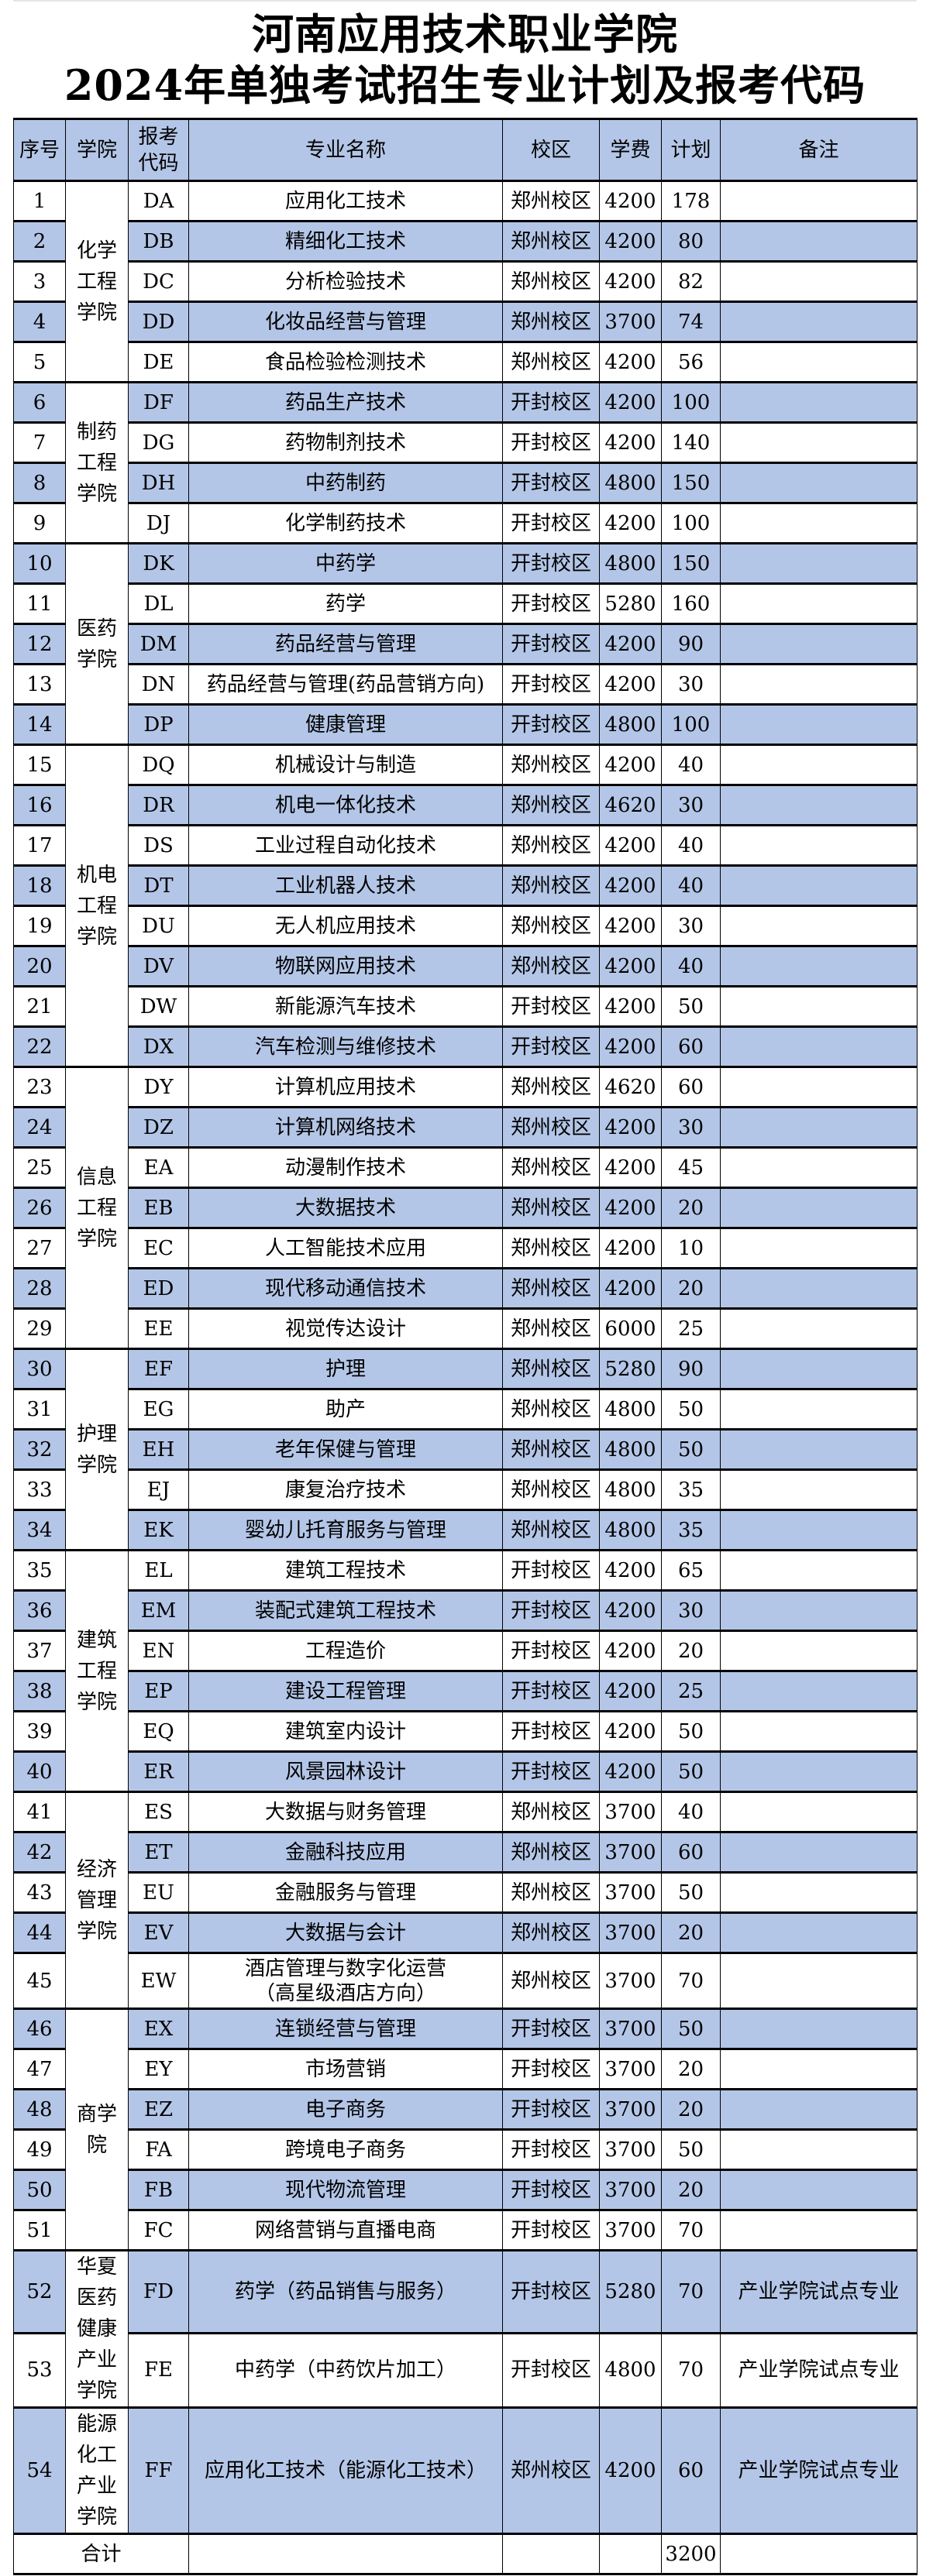  I want to click on plan-count: 60, so click(691, 1853).